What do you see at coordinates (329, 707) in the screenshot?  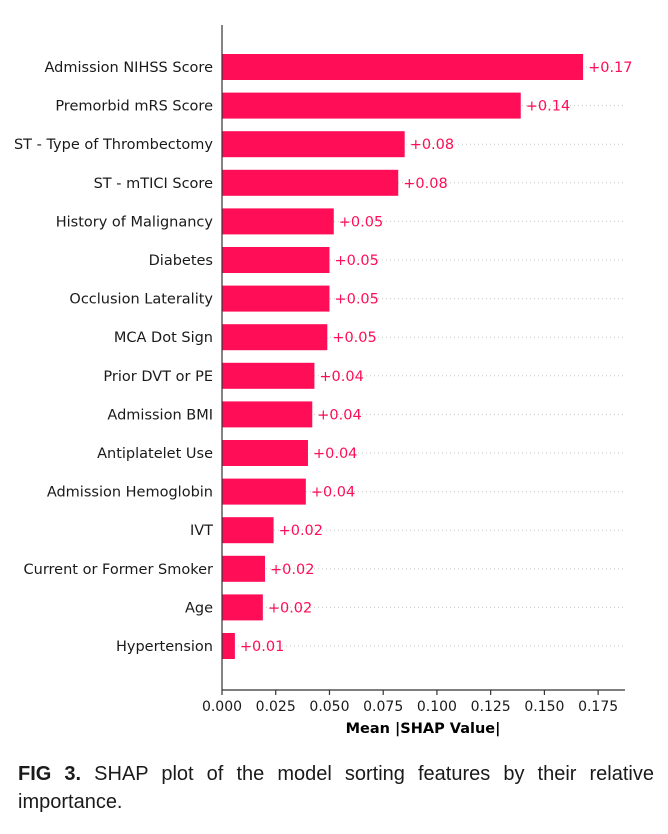 I see `x-tick-label: 0.050` at bounding box center [329, 707].